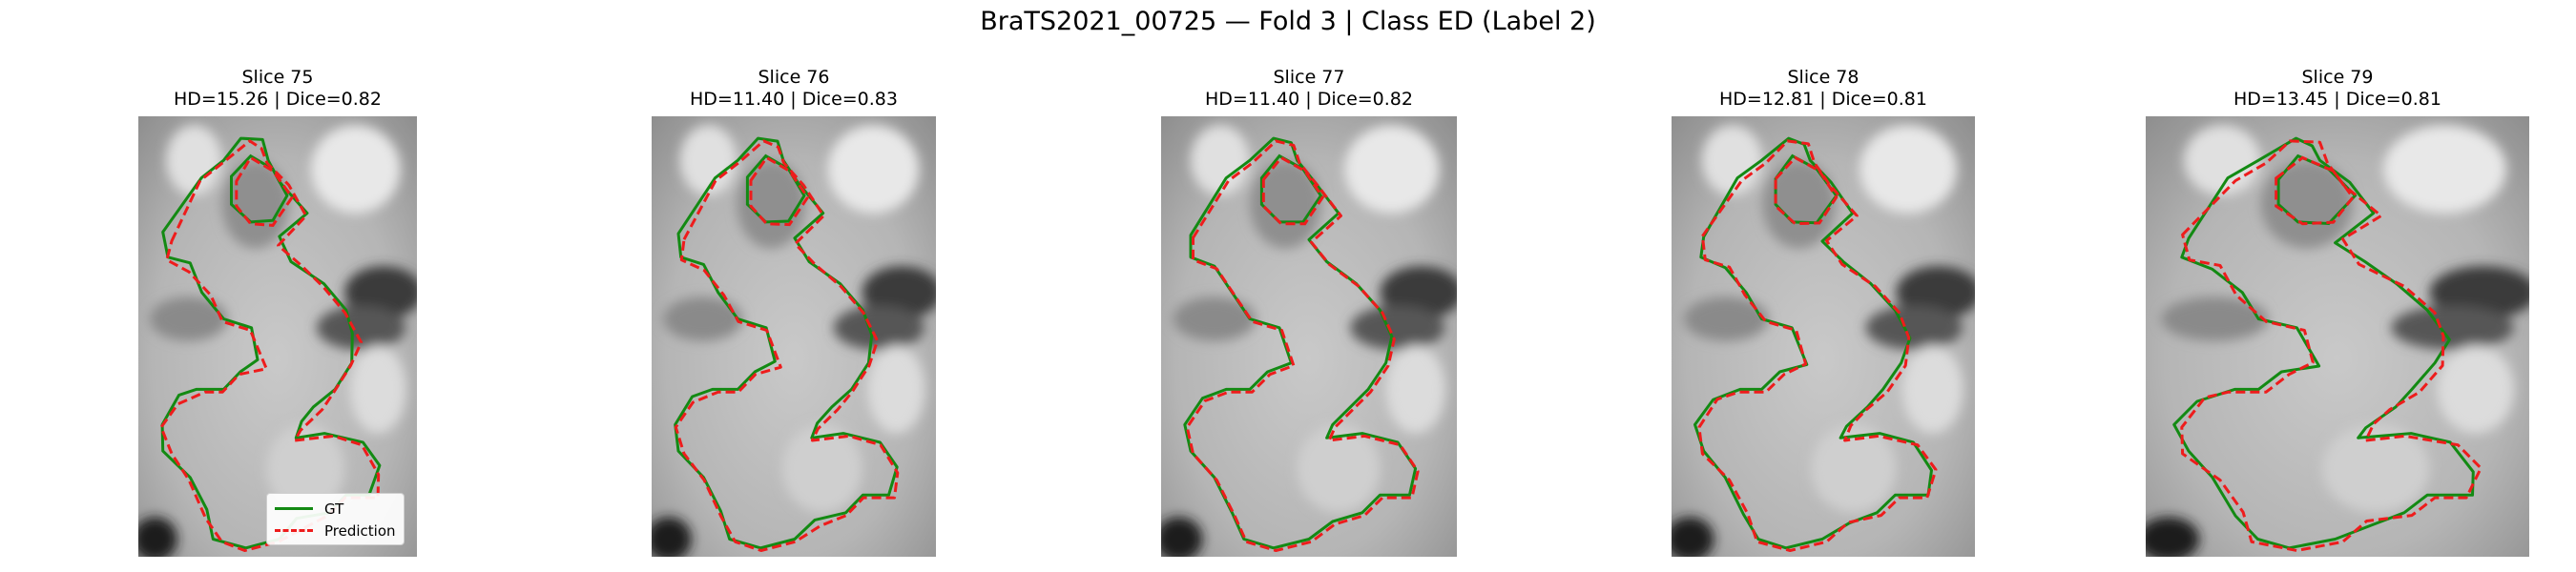  I want to click on legend-gt-swatch, so click(294, 509).